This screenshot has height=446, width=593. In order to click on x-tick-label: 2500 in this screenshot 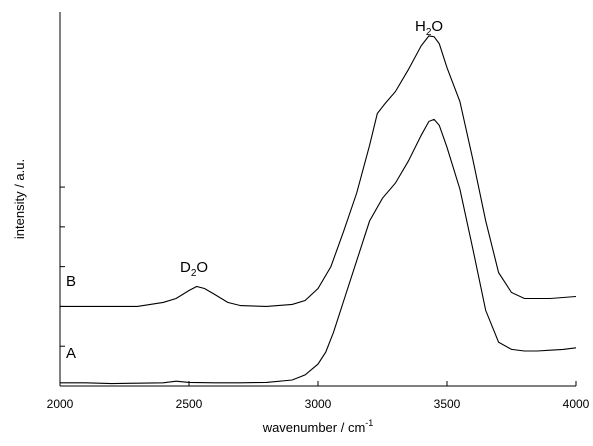, I will do `click(189, 404)`.